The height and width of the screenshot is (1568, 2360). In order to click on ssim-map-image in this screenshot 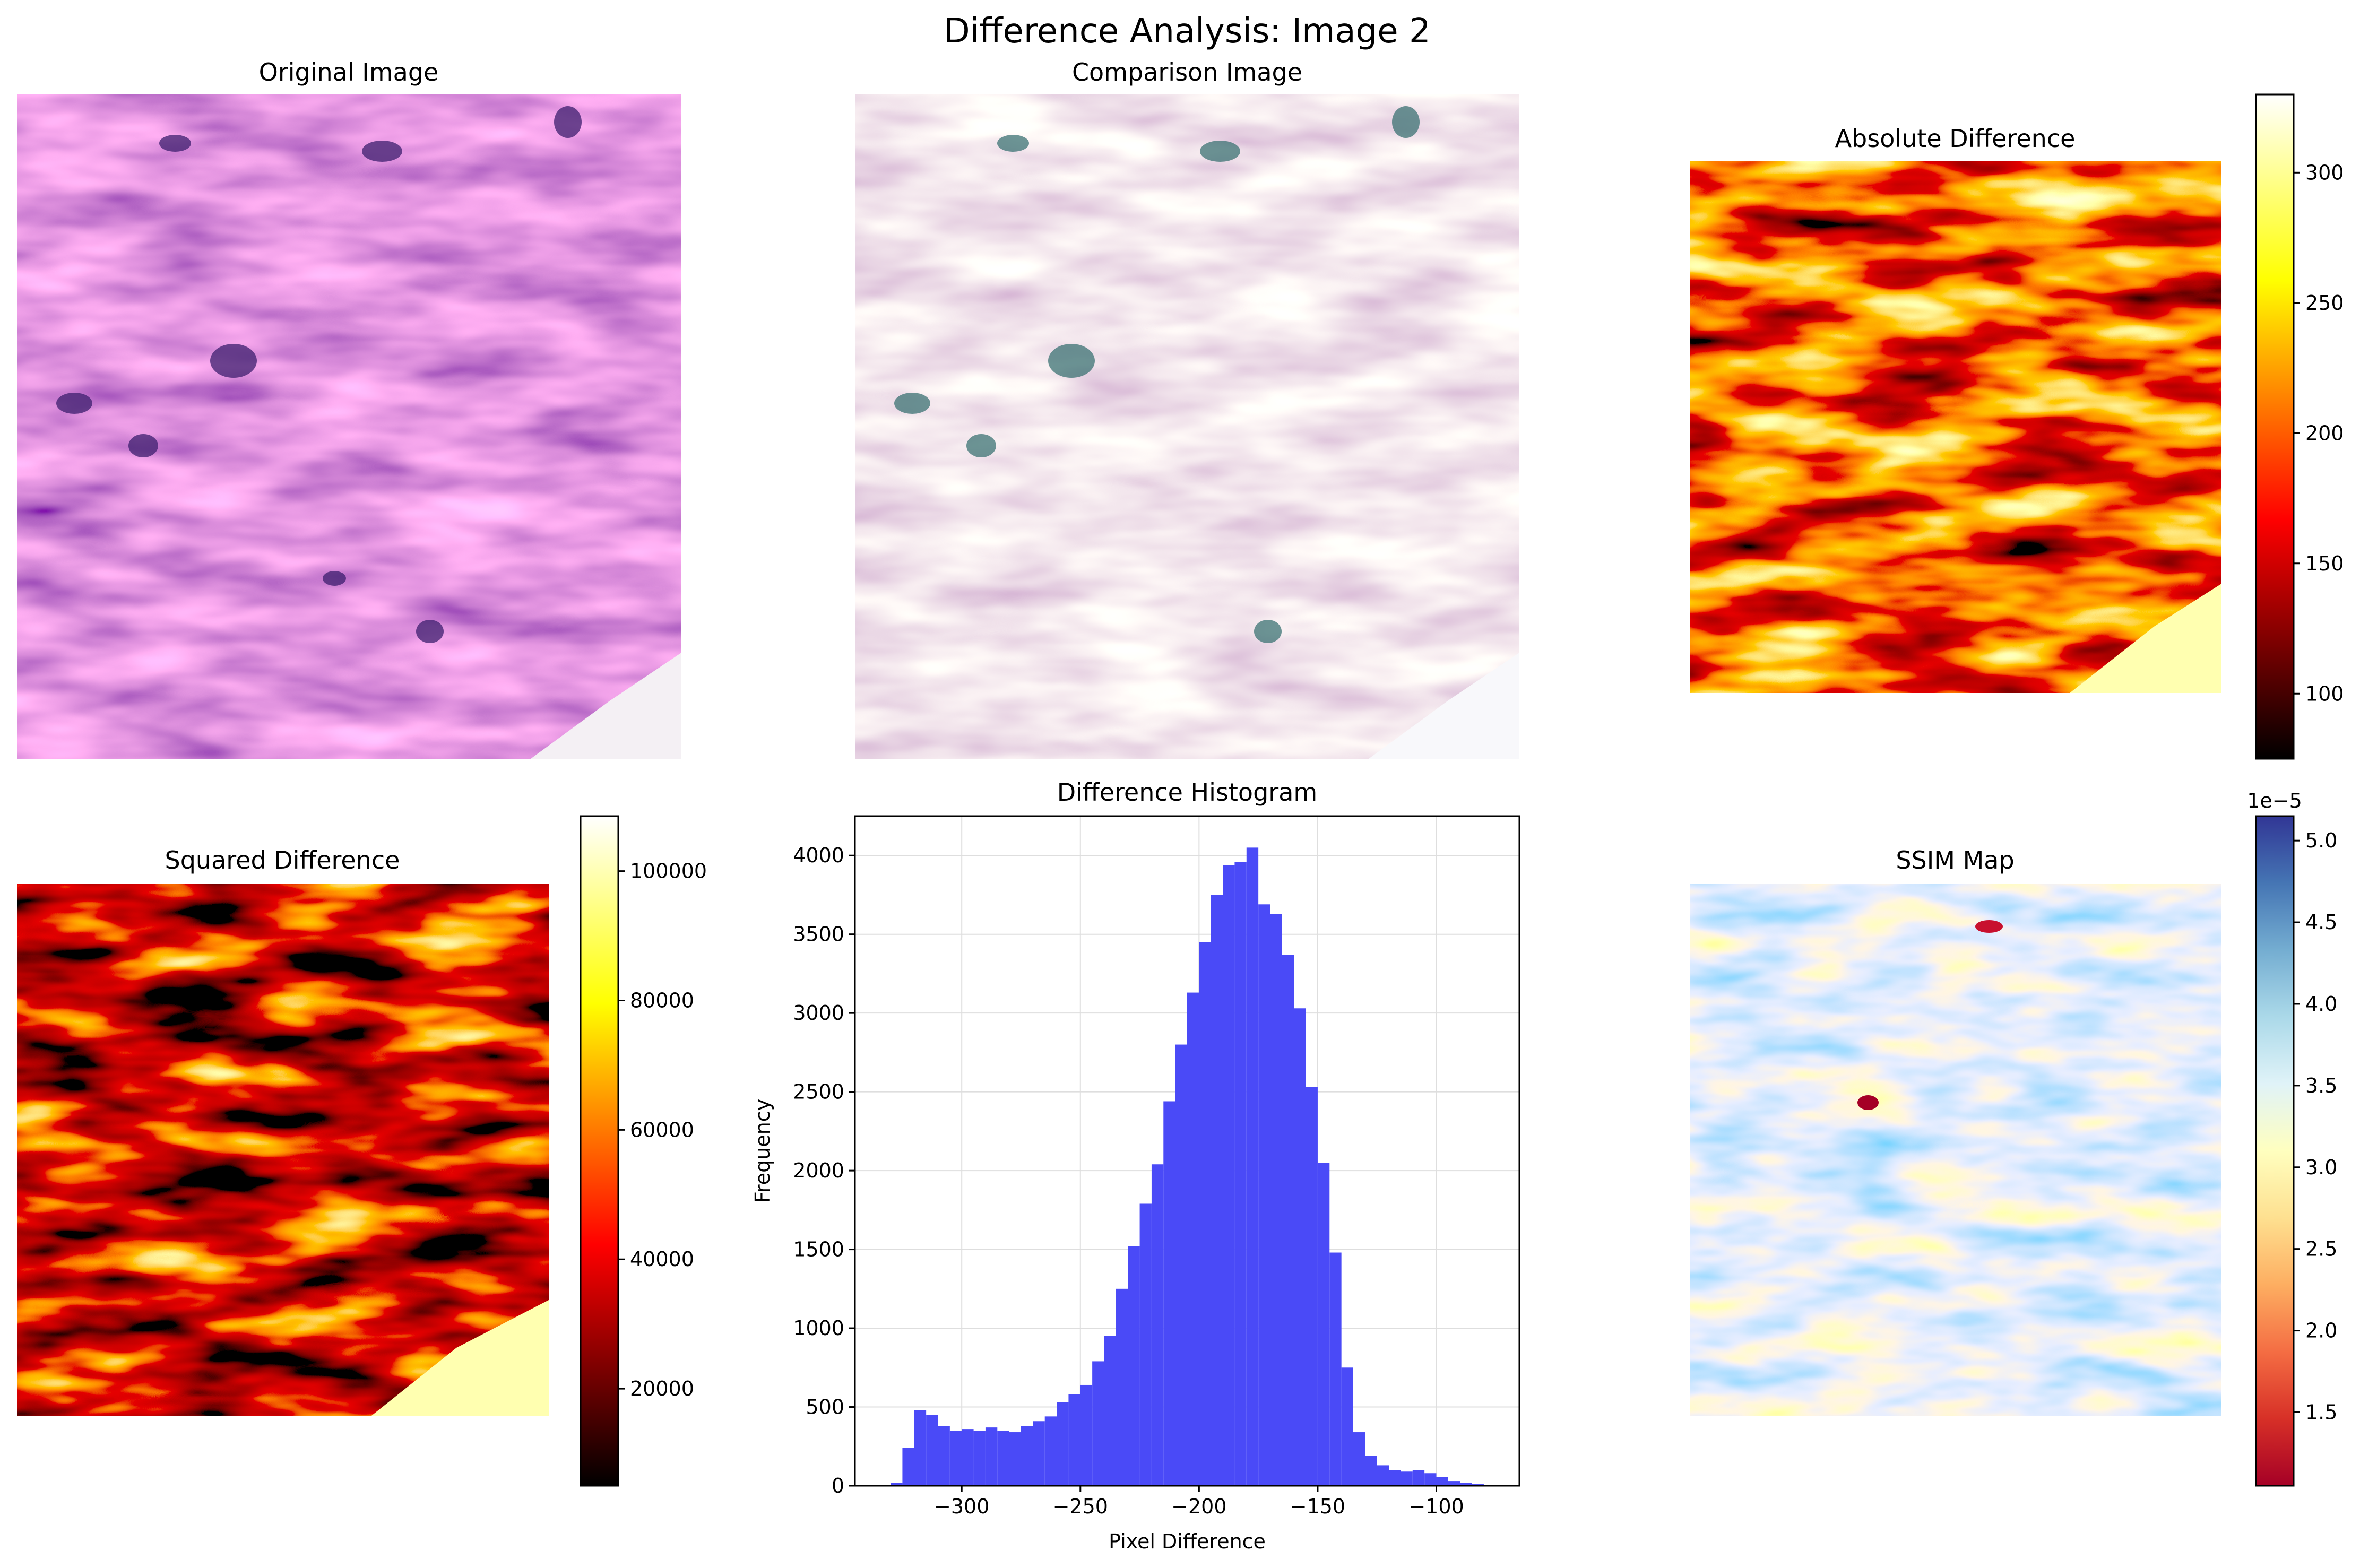, I will do `click(1956, 1150)`.